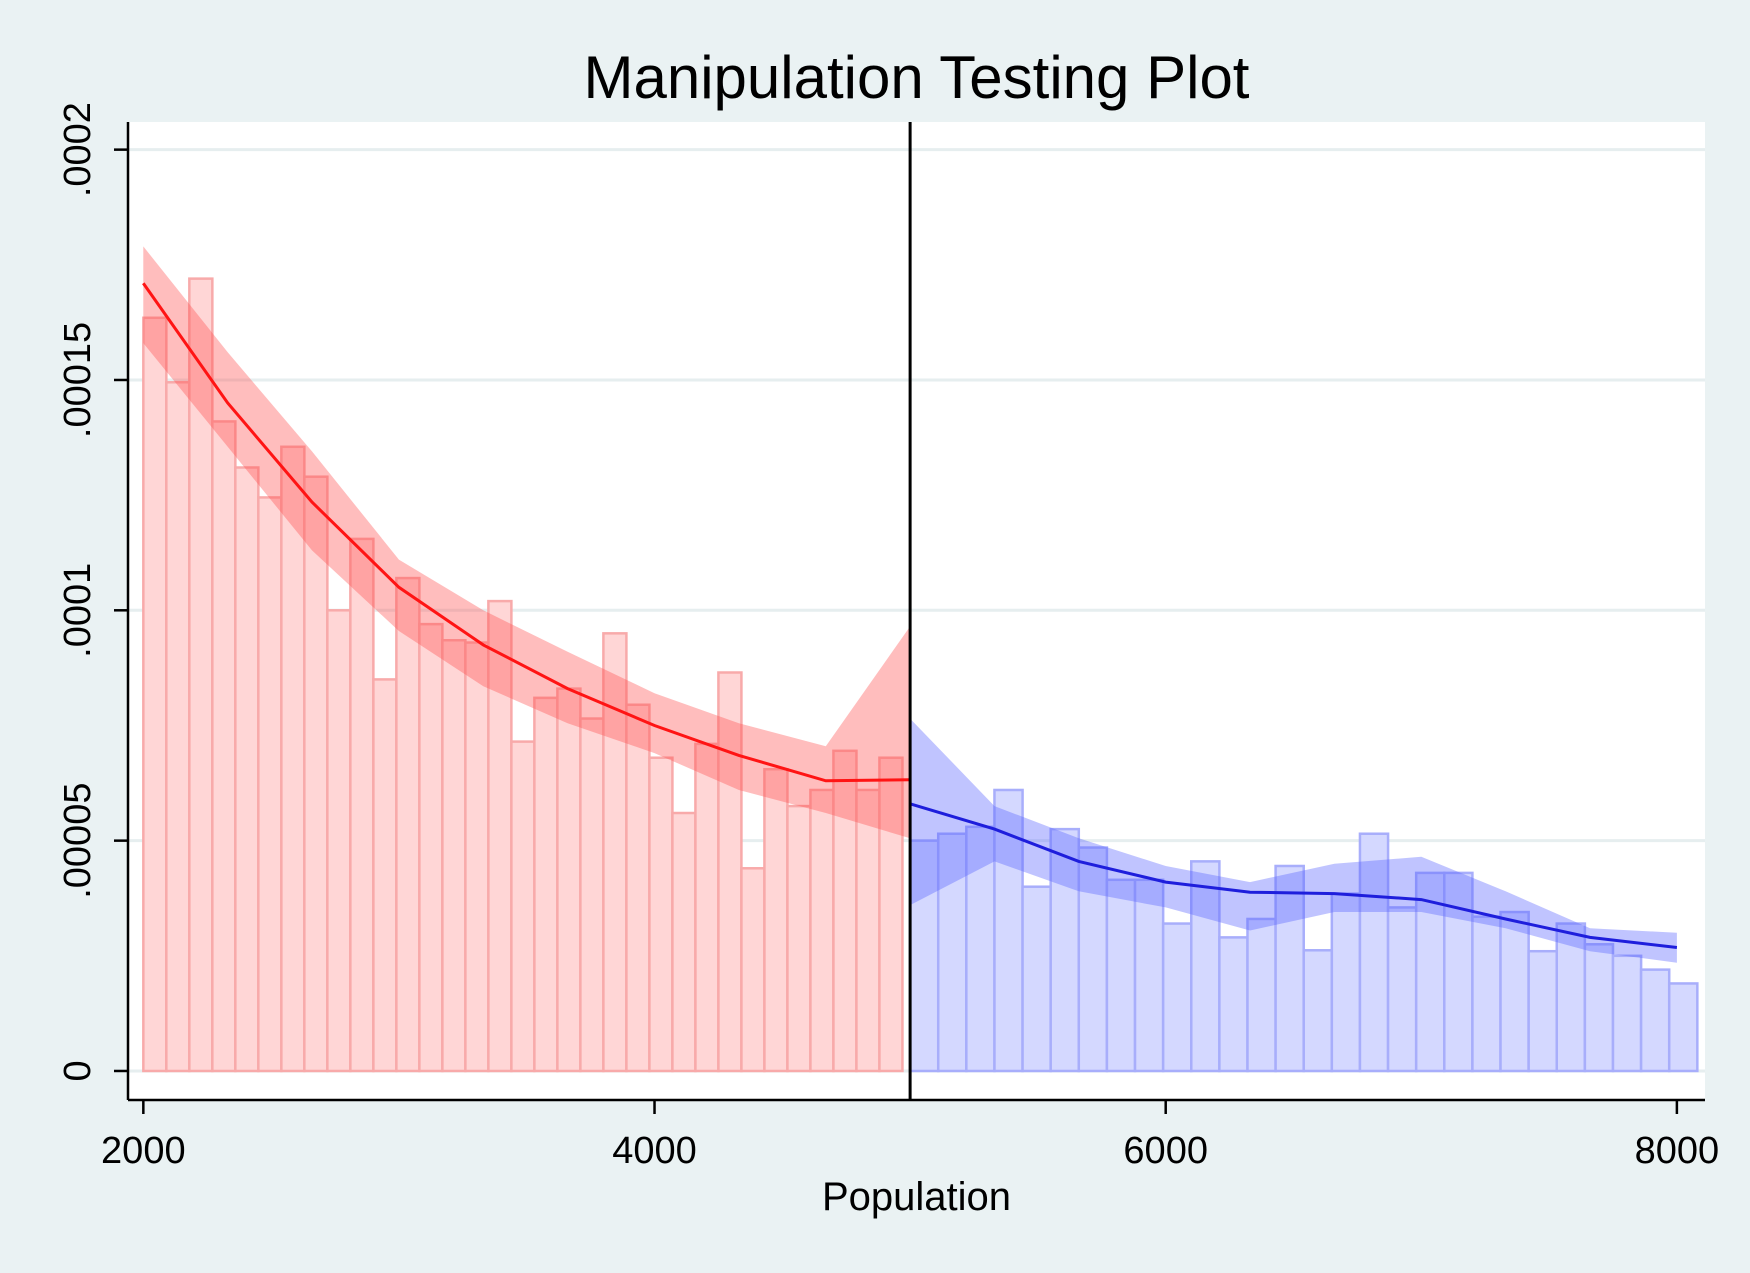  I want to click on y-tick-label-1: .00005, so click(78, 841).